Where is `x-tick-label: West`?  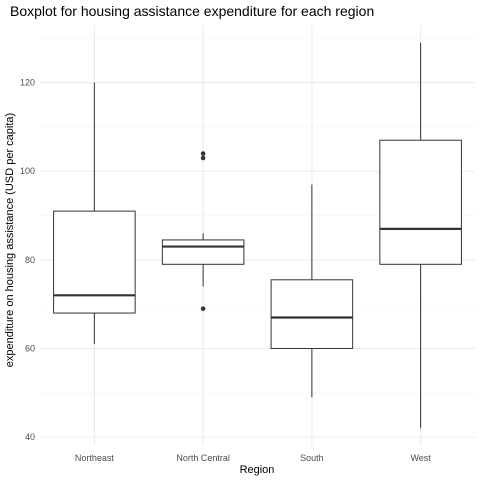 x-tick-label: West is located at coordinates (420, 458).